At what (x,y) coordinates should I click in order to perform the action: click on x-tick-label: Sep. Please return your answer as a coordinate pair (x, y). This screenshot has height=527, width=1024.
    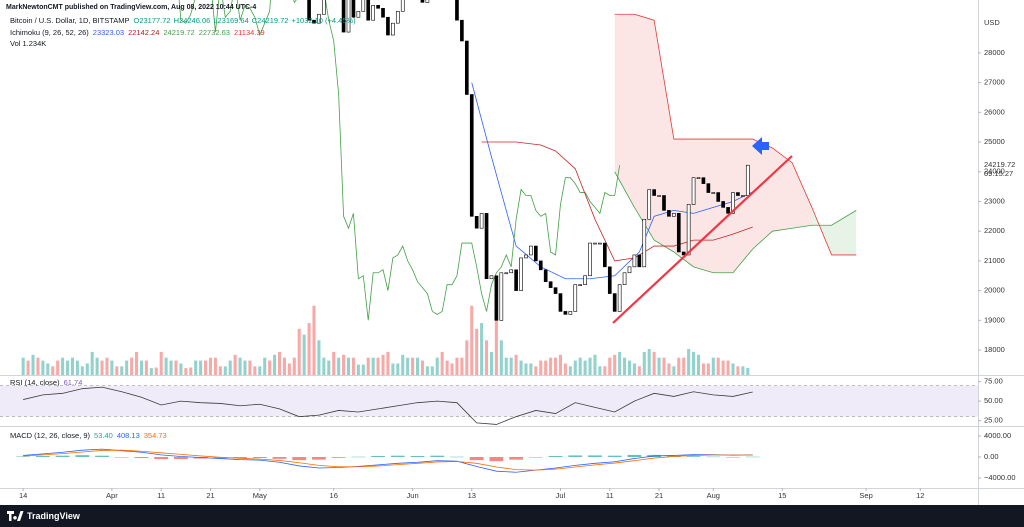
    Looking at the image, I should click on (865, 495).